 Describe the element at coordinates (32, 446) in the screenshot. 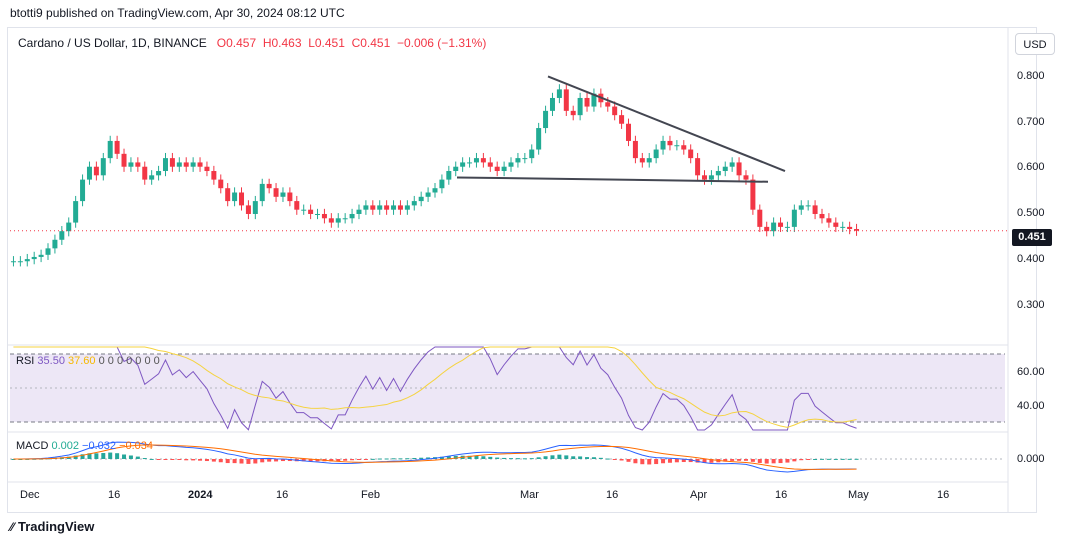

I see `macd-label: MACD` at that location.